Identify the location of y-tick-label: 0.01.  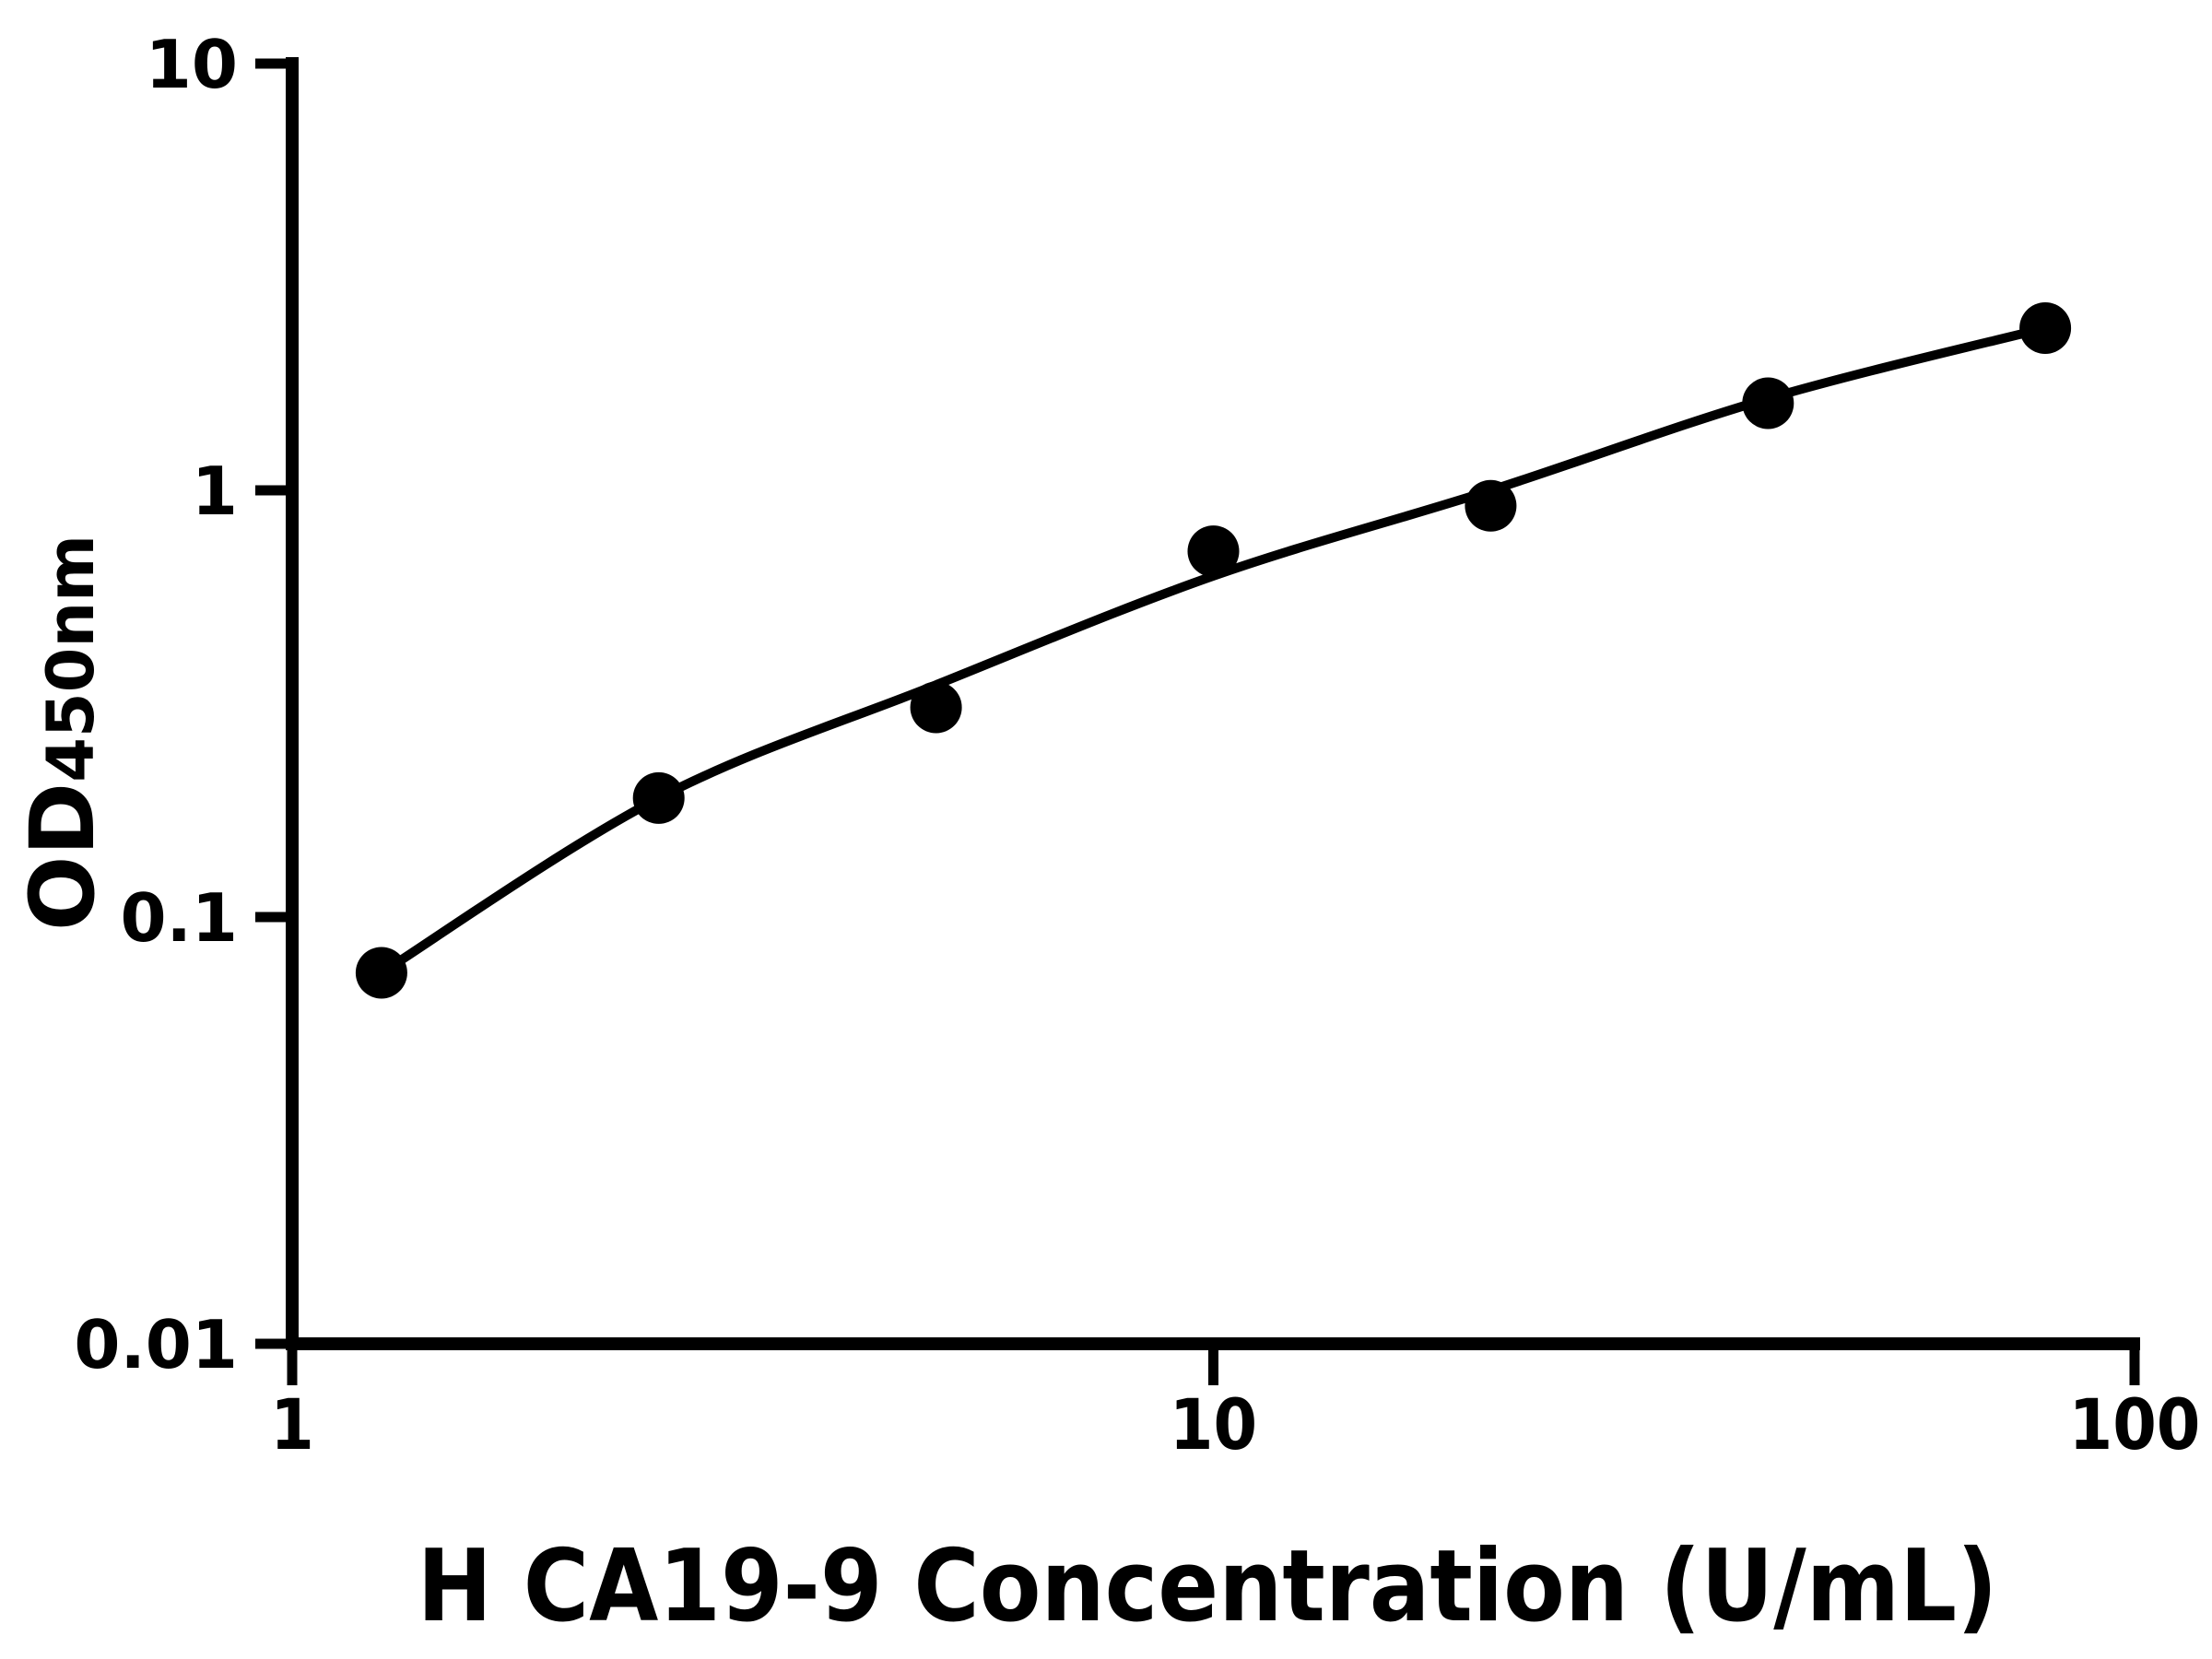
(156, 1344).